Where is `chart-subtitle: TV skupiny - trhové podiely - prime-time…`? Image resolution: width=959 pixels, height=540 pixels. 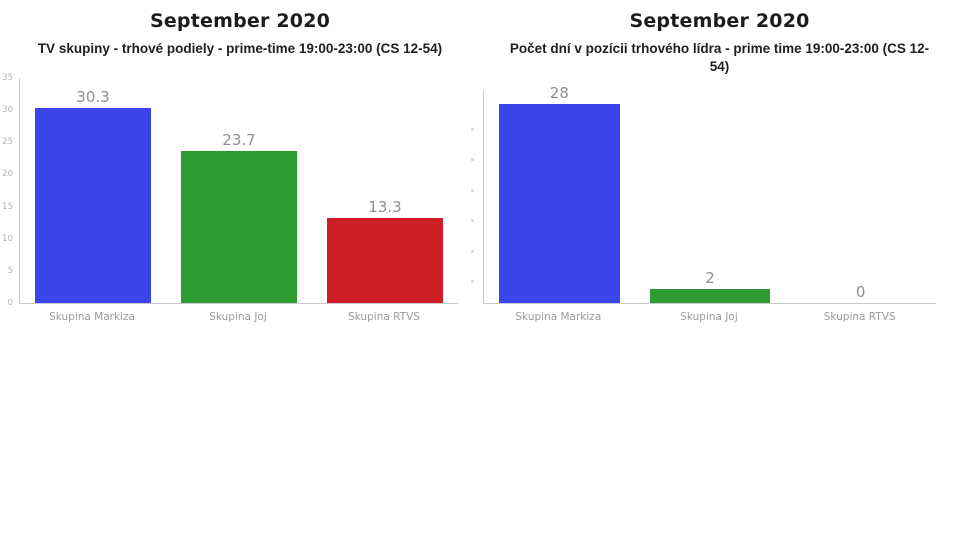 chart-subtitle: TV skupiny - trhové podiely - prime-time… is located at coordinates (240, 48).